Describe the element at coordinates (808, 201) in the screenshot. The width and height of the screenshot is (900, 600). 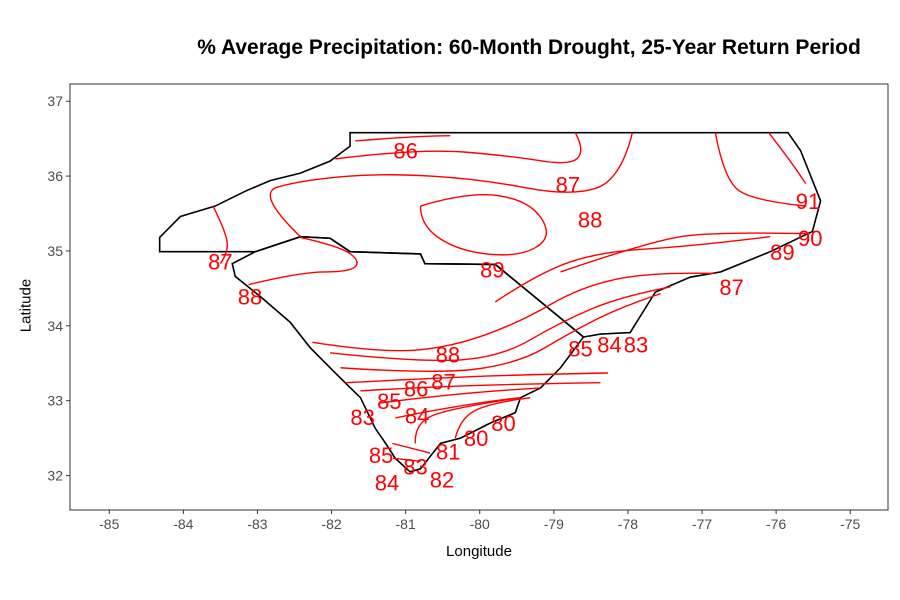
I see `contour-label: 91` at that location.